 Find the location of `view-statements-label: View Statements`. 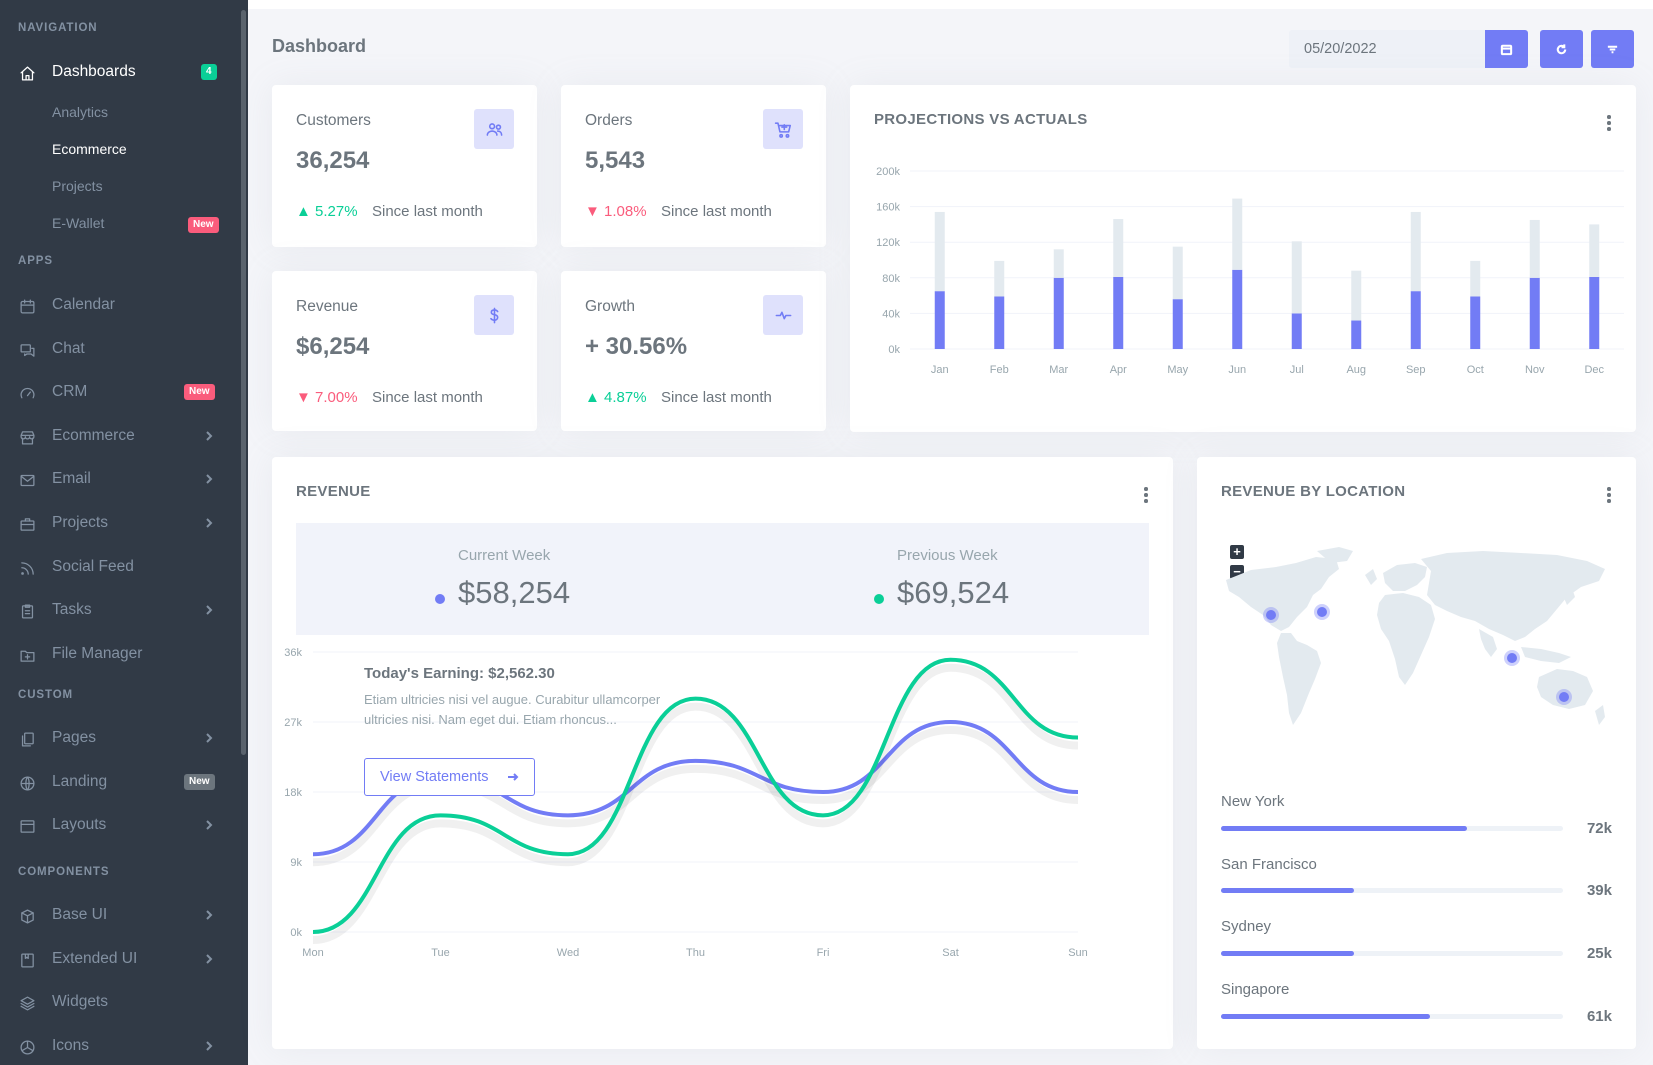

view-statements-label: View Statements is located at coordinates (434, 777).